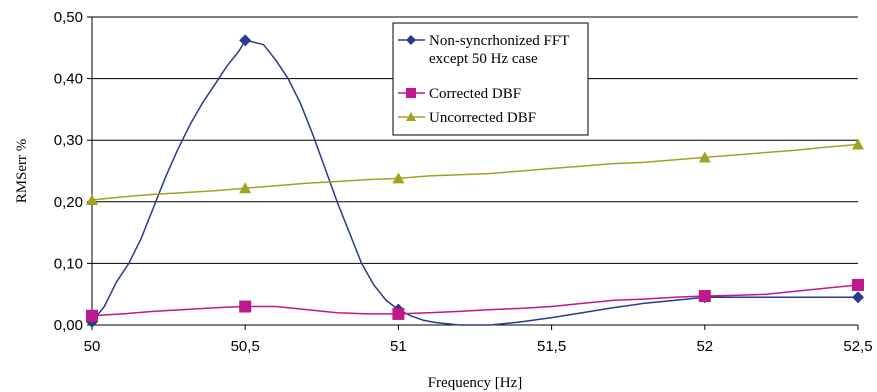 The width and height of the screenshot is (877, 392). Describe the element at coordinates (704, 346) in the screenshot. I see `x-tick-label: 52` at that location.